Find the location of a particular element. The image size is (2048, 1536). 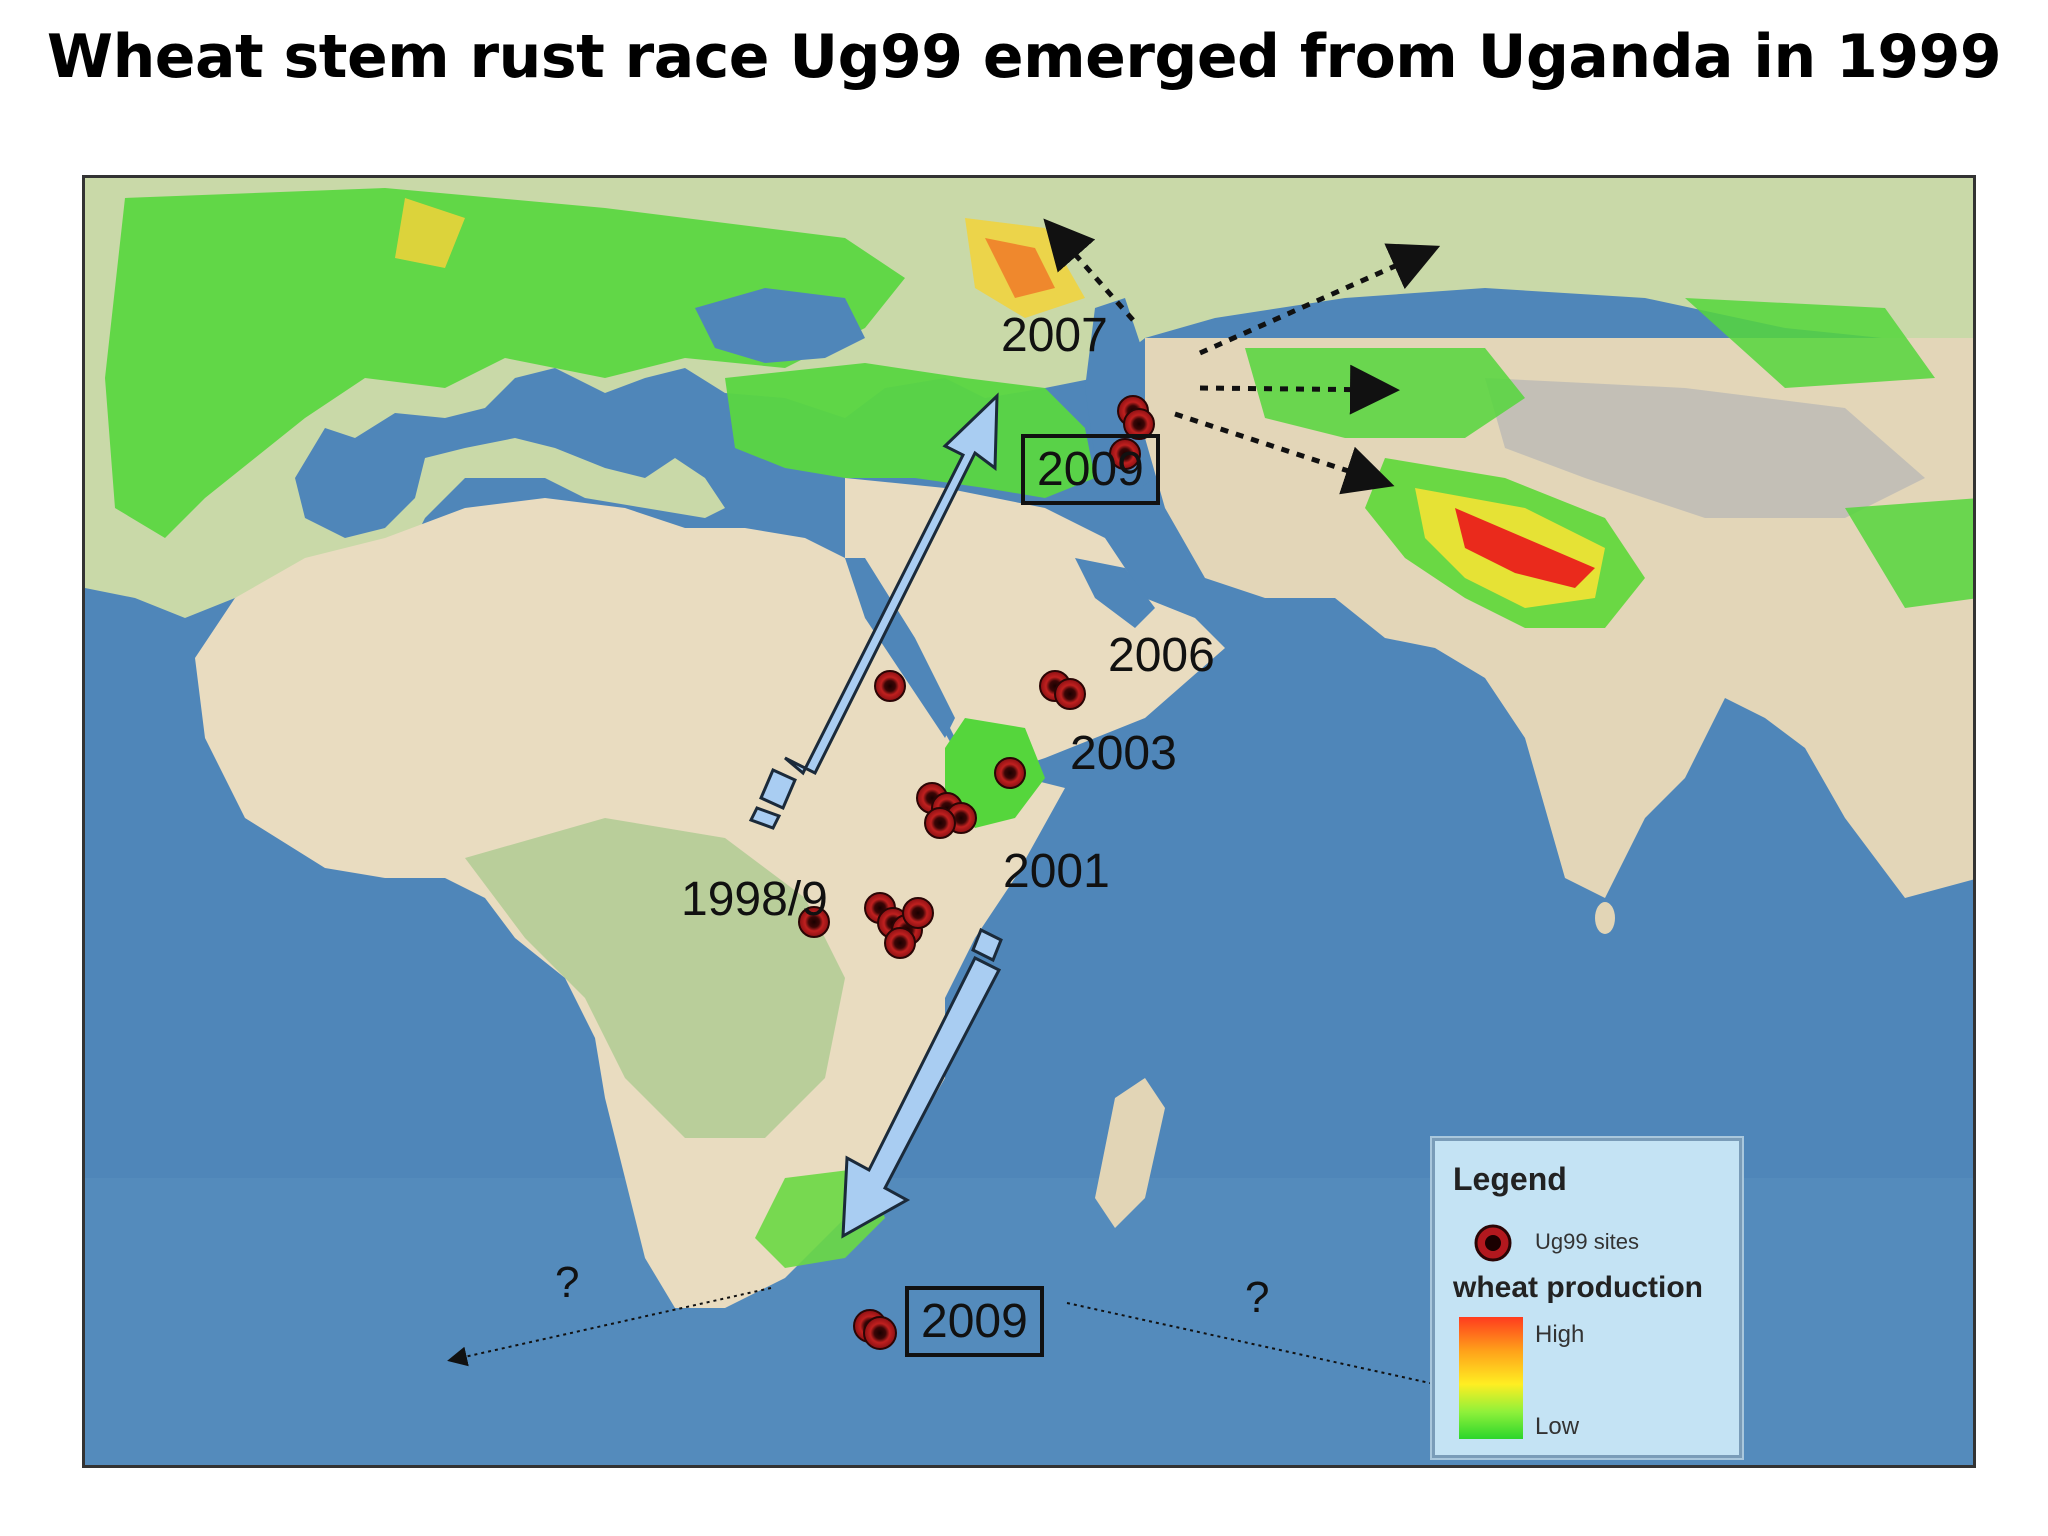

year-label-2001: 2001 is located at coordinates (1056, 871).